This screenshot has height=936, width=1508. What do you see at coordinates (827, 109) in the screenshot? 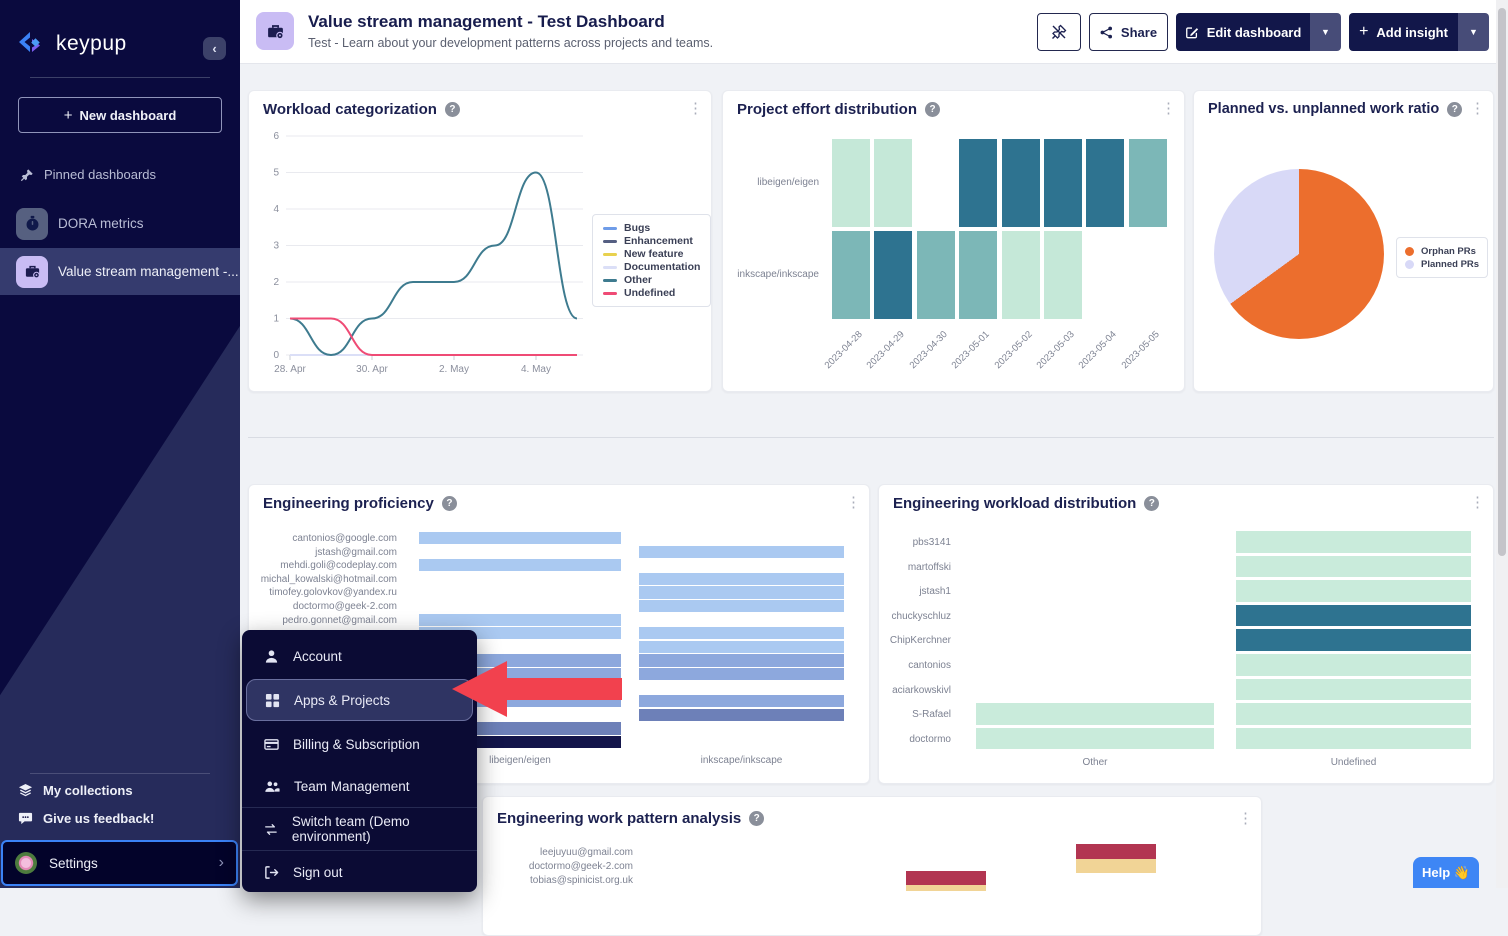
I see `card-title: Project effort distribution` at bounding box center [827, 109].